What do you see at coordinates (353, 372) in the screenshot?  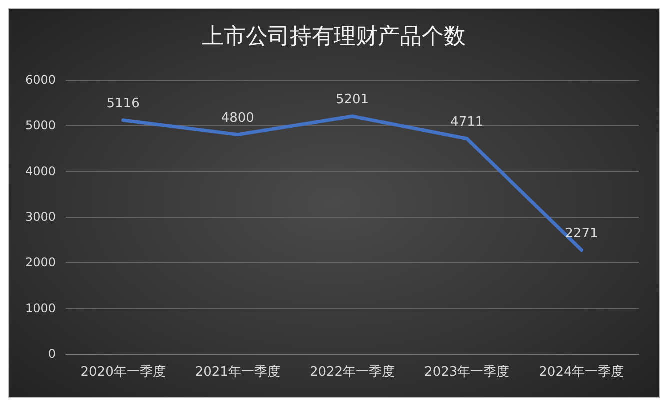 I see `x-tick-label: 2022年一季度` at bounding box center [353, 372].